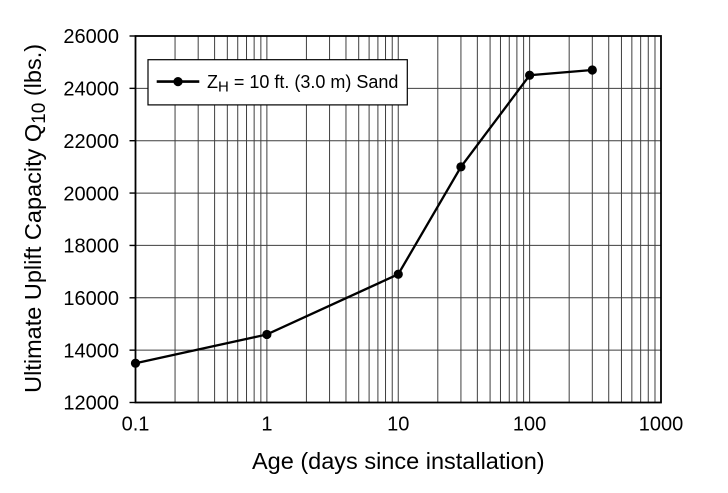  Describe the element at coordinates (91, 142) in the screenshot. I see `svg-text: 22000` at that location.